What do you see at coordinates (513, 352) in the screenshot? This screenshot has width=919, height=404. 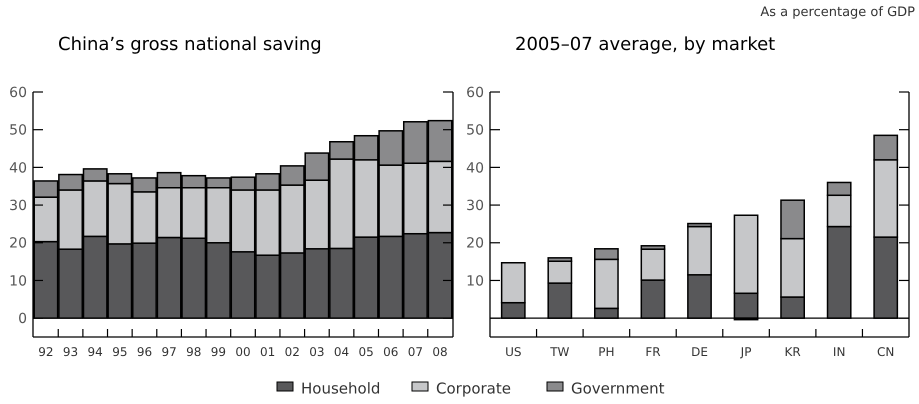 I see `x-tick-label: US` at bounding box center [513, 352].